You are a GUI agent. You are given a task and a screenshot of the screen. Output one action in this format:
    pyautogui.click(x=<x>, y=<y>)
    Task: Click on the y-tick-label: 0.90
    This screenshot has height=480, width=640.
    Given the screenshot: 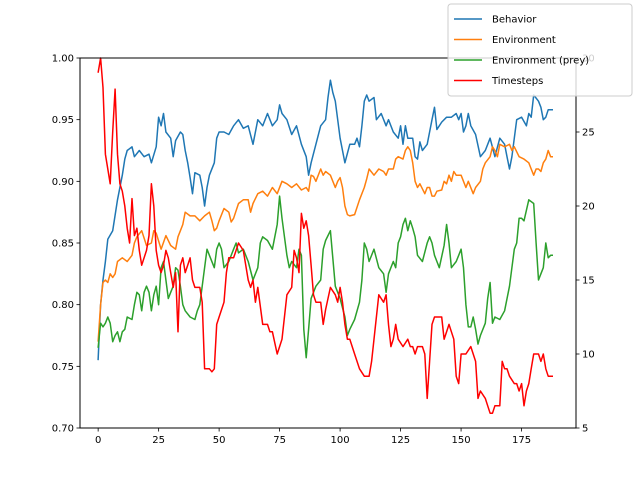 What is the action you would take?
    pyautogui.click(x=63, y=182)
    